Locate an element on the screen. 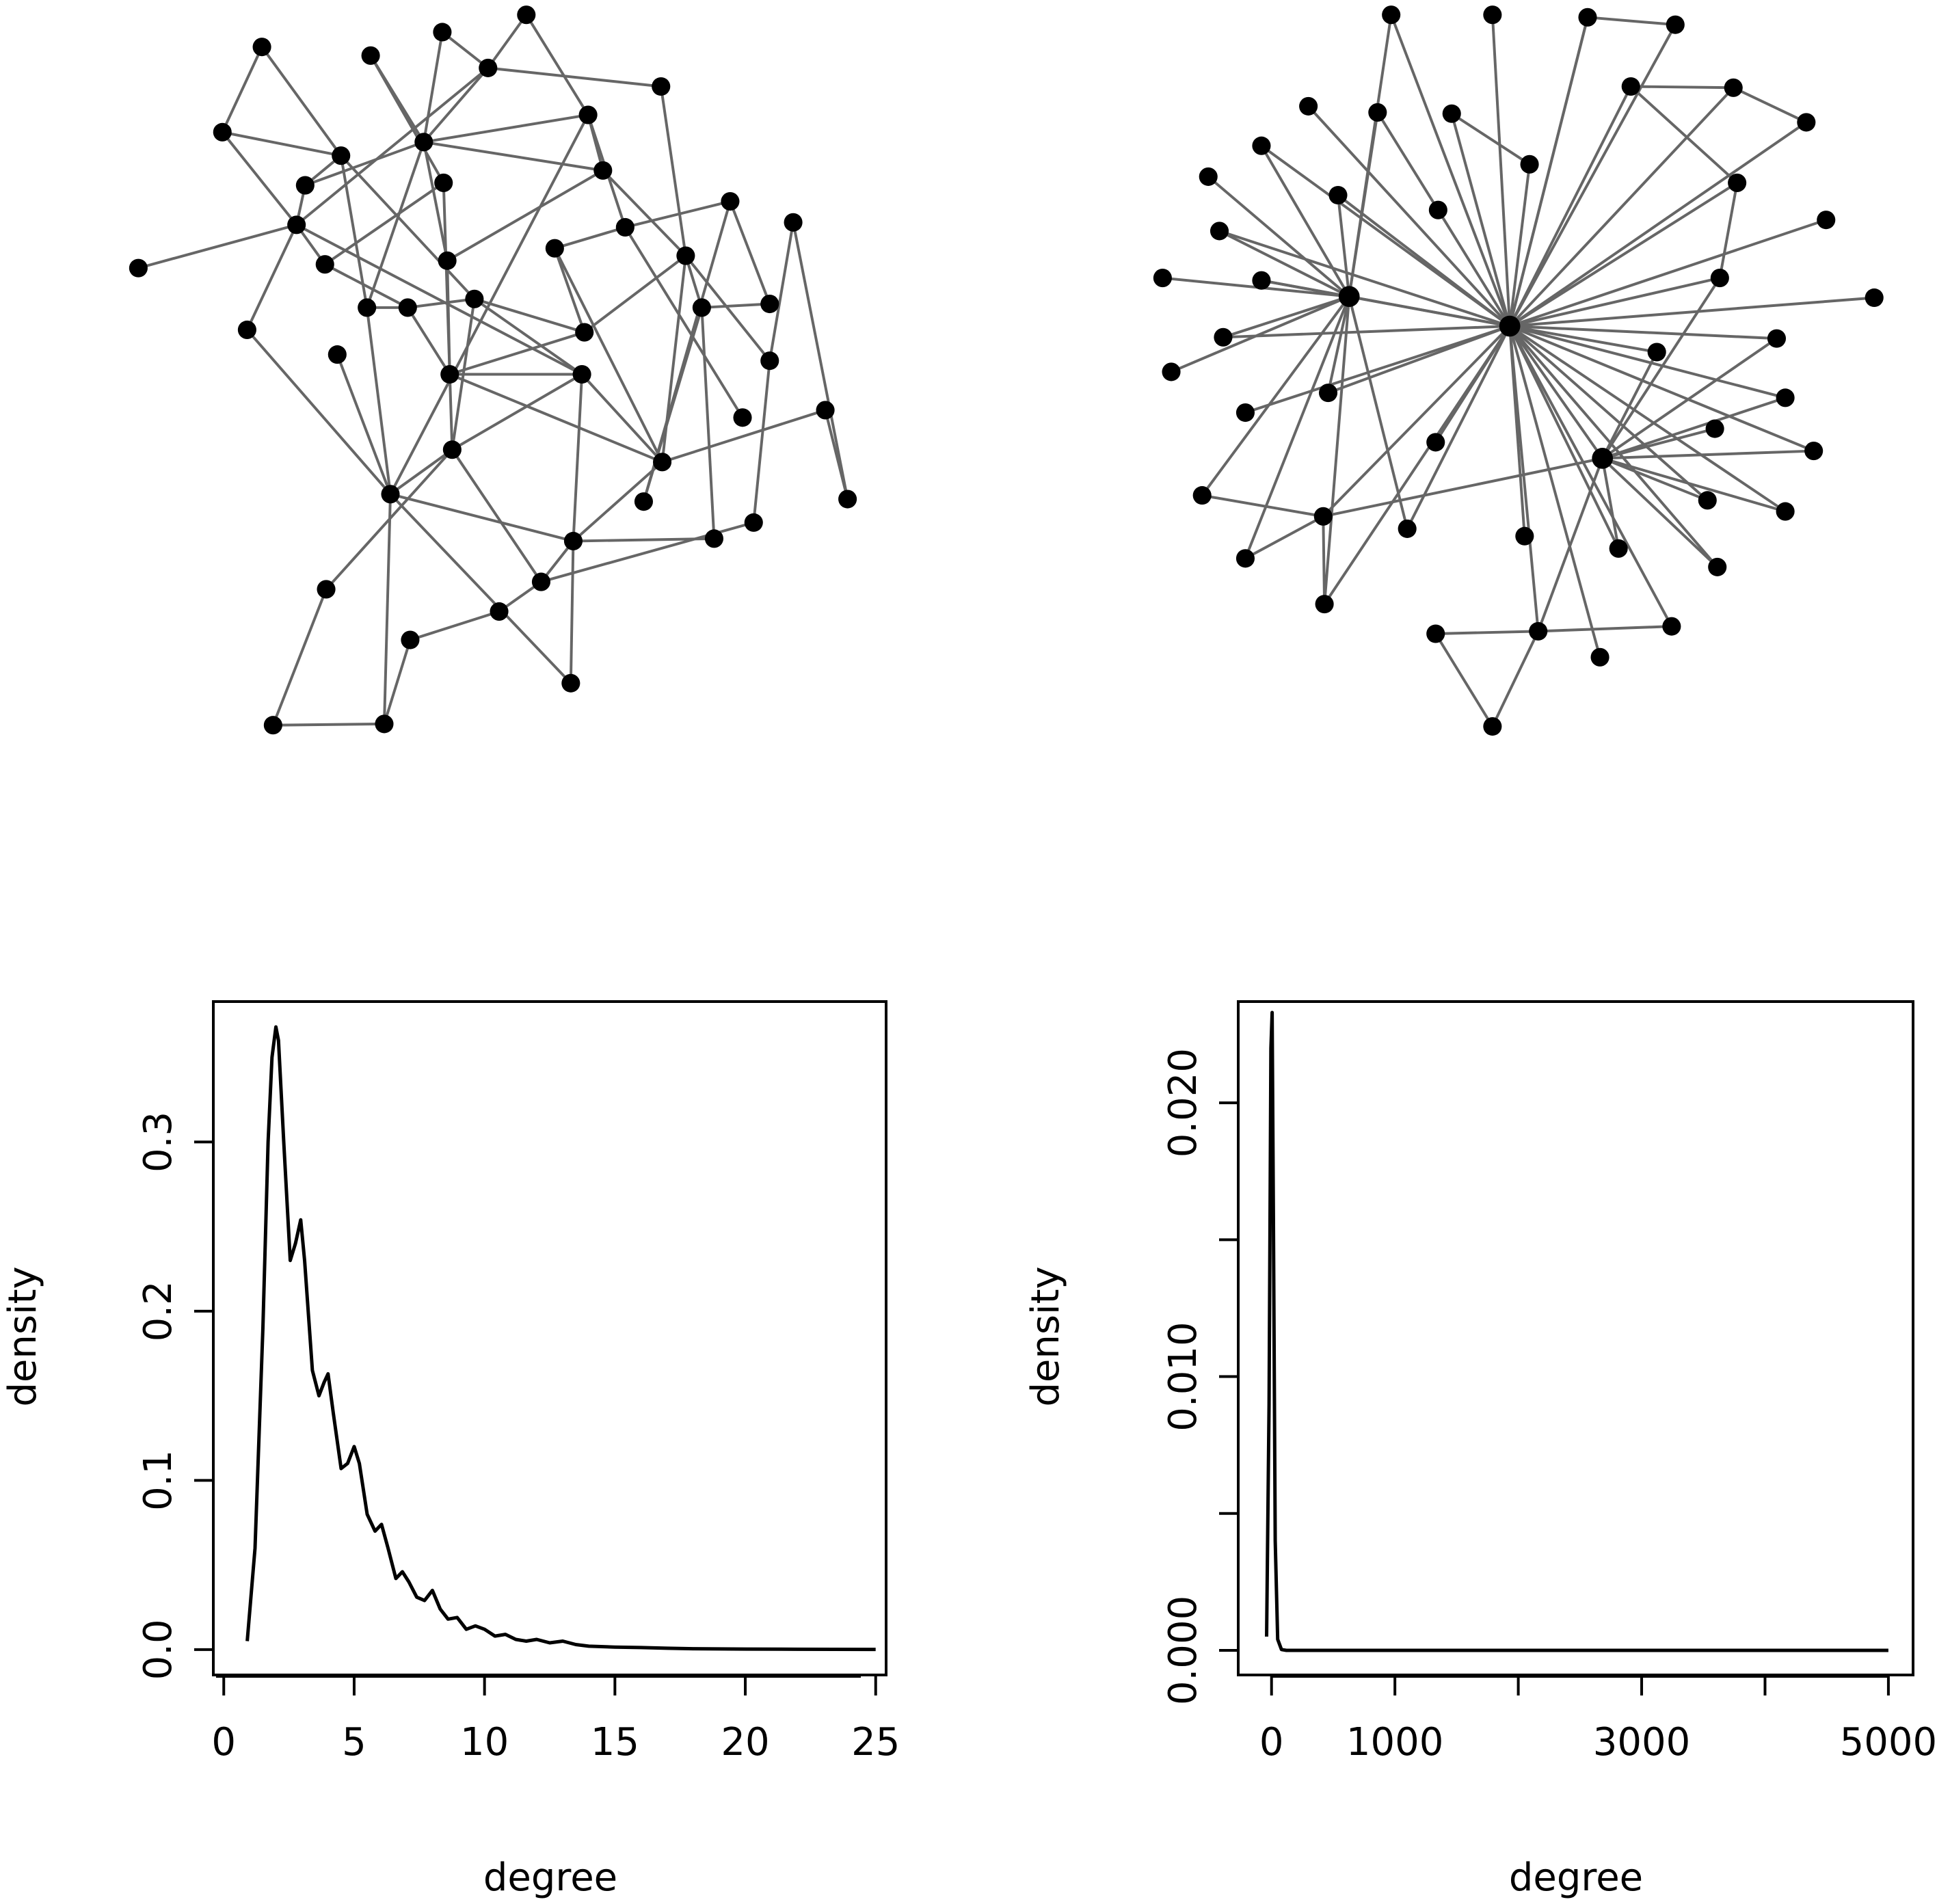 The height and width of the screenshot is (1904, 1937). y-axis: 0.0 0.1 0.2 0.3 density is located at coordinates (108, 1396).